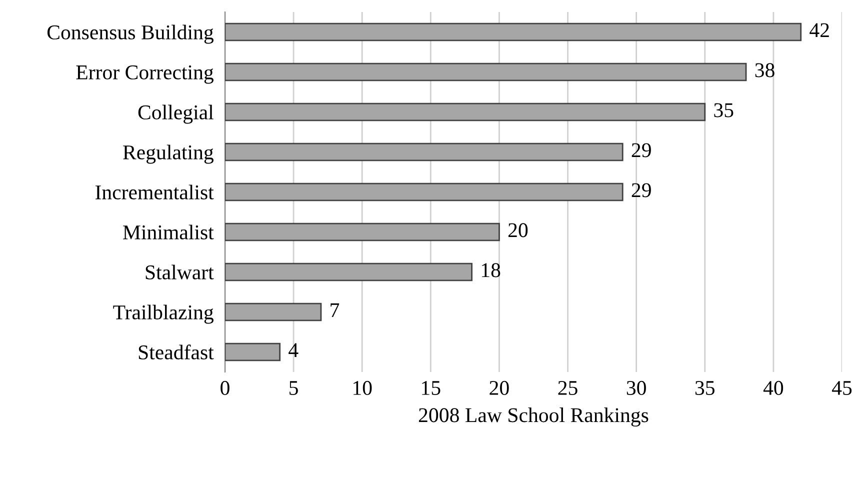 This screenshot has width=858, height=483. What do you see at coordinates (154, 192) in the screenshot?
I see `y-tick-label: Incrementalist` at bounding box center [154, 192].